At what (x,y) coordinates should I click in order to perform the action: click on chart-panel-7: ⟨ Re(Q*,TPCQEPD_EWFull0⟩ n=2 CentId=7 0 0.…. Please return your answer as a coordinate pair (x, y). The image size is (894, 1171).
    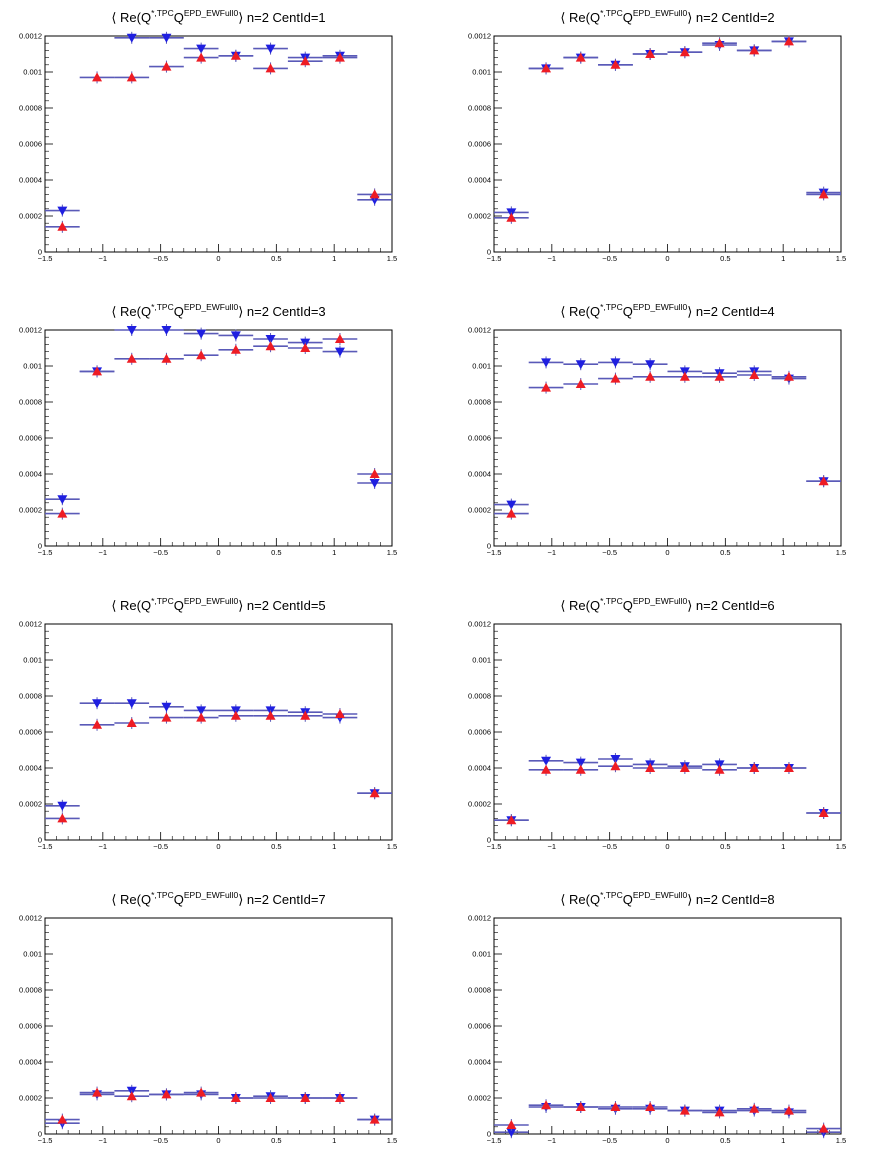
    Looking at the image, I should click on (208, 1017).